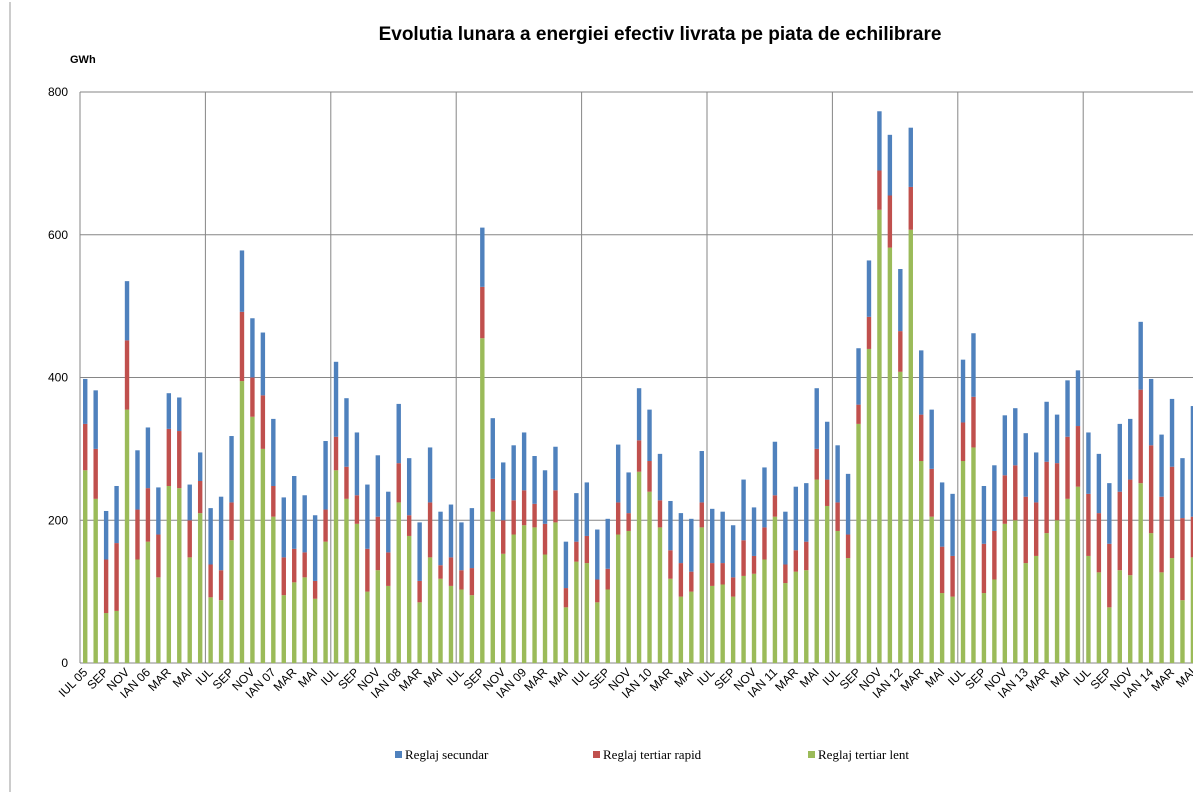 Image resolution: width=1193 pixels, height=794 pixels. I want to click on legend-label: Reglaj secundar, so click(447, 754).